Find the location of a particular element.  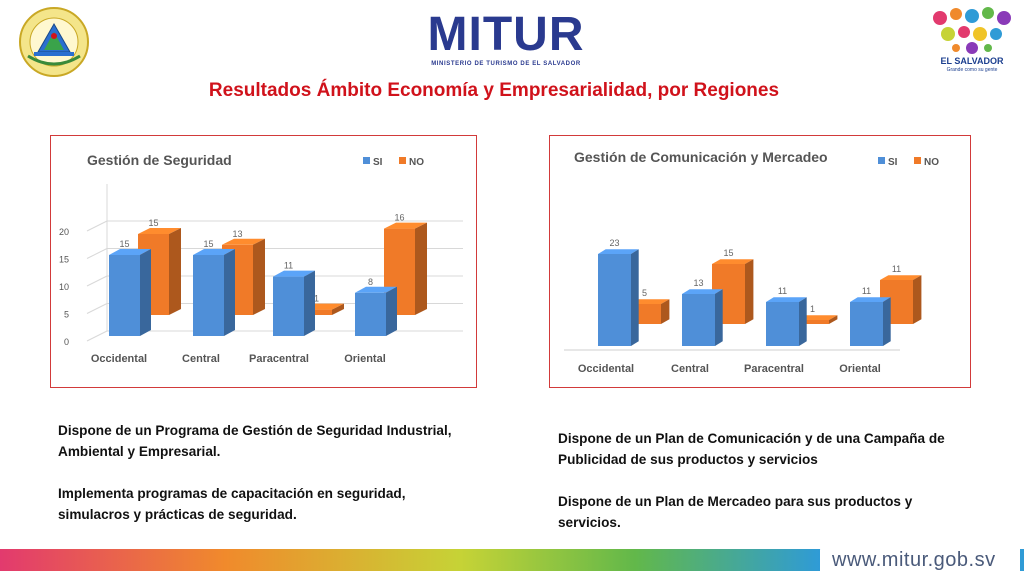

mitur-brand: MITUR is located at coordinates (506, 34).